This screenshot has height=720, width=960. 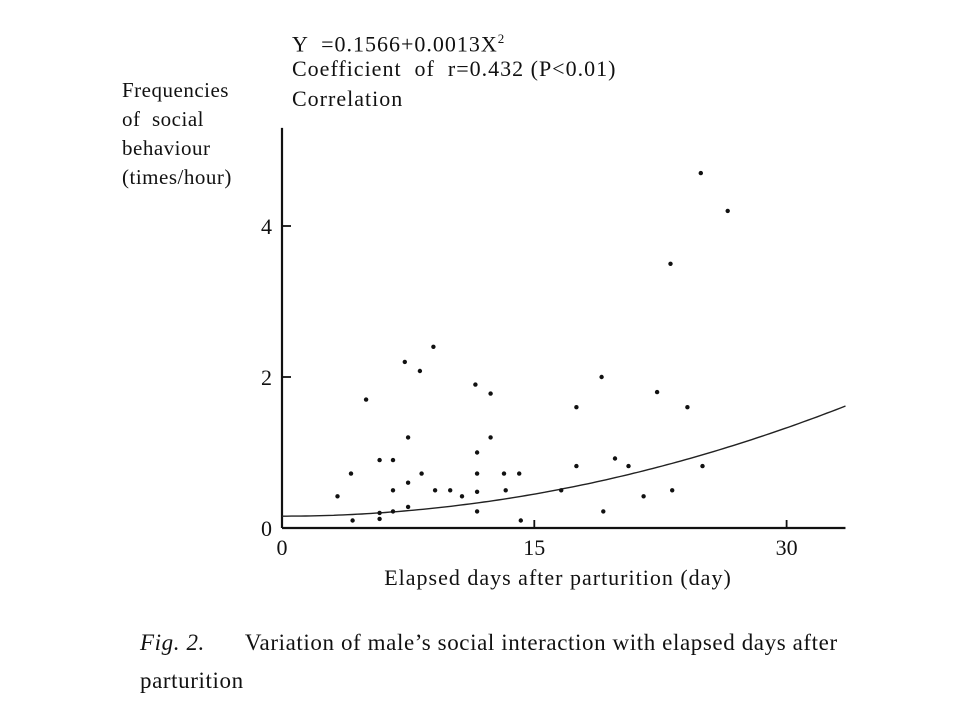 I want to click on equation-line-3: Correlation, so click(x=347, y=99).